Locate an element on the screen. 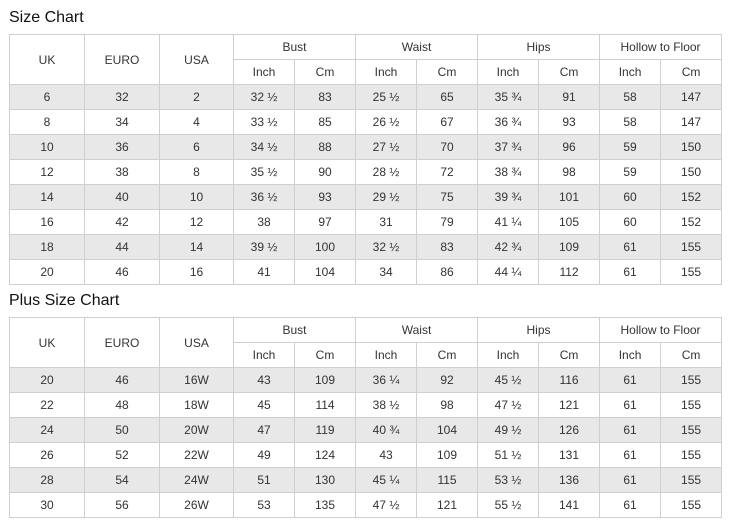 This screenshot has width=730, height=530. cell: 45 ¼ is located at coordinates (386, 480).